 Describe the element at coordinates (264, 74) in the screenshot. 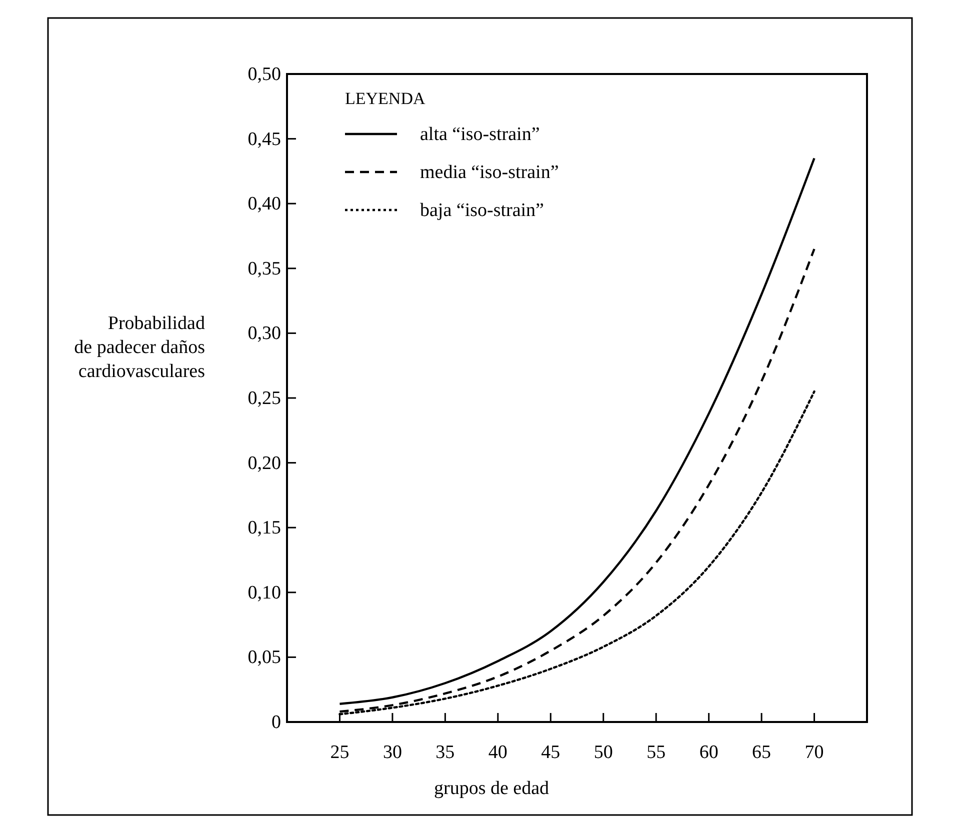

I see `y-tick-label: 0,50` at that location.